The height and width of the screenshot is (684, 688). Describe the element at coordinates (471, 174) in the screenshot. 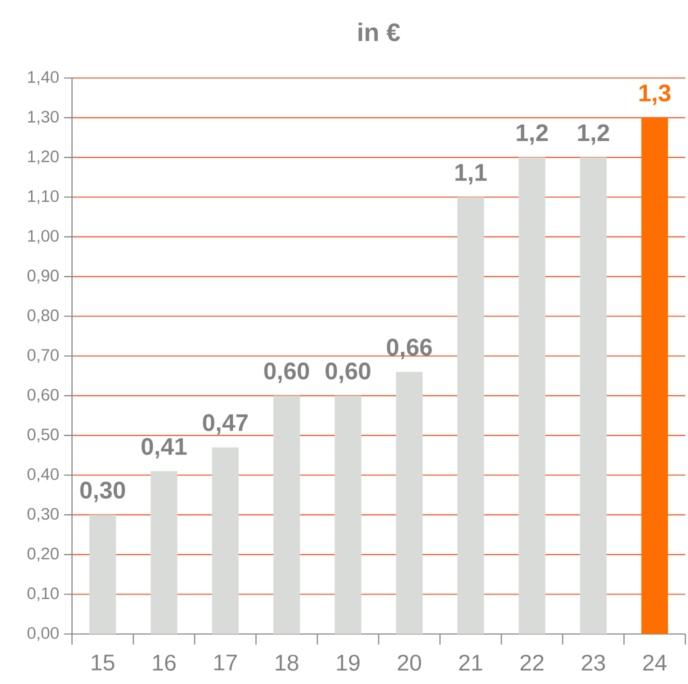

I see `data-label: 1,1` at that location.